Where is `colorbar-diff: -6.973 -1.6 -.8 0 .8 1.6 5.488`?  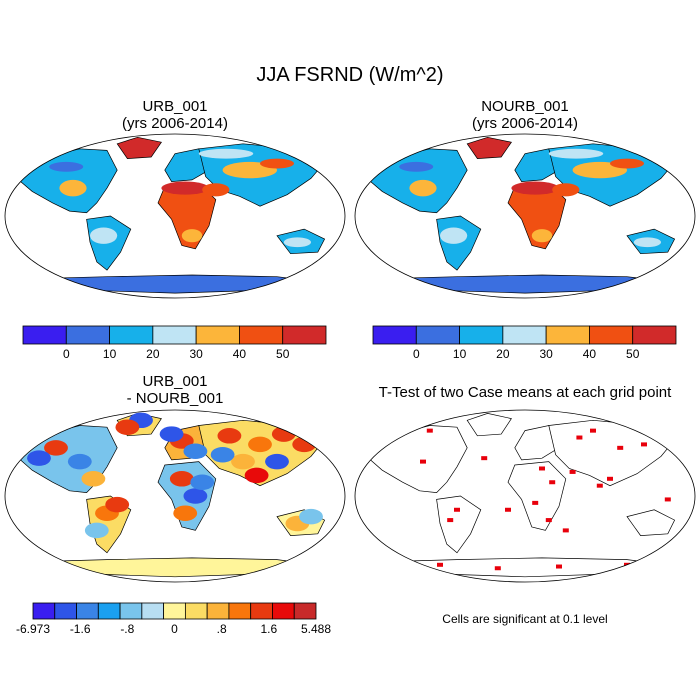 colorbar-diff: -6.973 -1.6 -.8 0 .8 1.6 5.488 is located at coordinates (173, 619).